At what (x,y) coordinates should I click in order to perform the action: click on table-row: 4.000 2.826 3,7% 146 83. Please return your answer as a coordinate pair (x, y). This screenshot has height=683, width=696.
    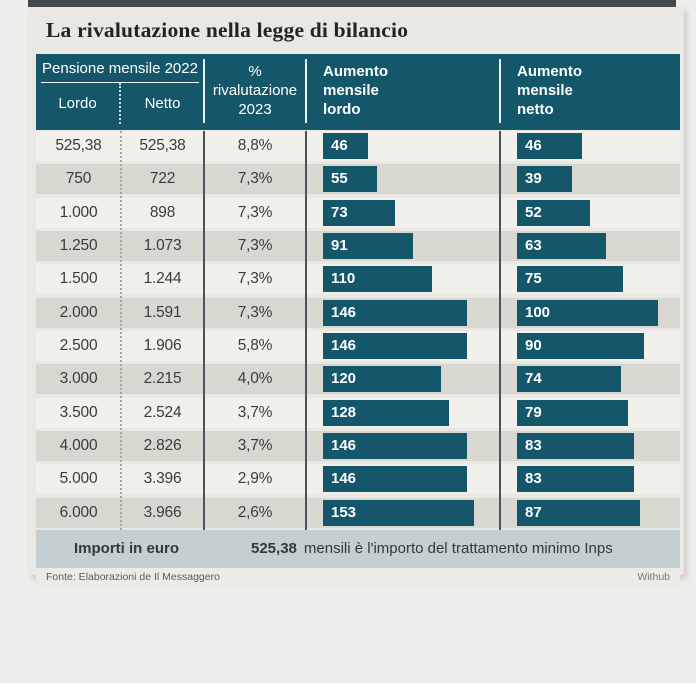
    Looking at the image, I should click on (358, 446).